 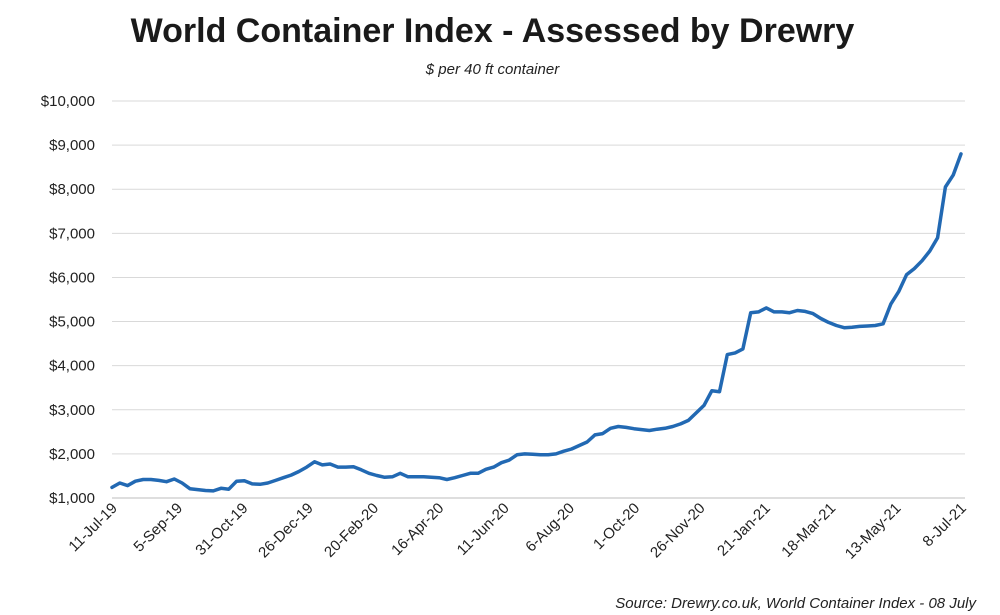 What do you see at coordinates (616, 526) in the screenshot?
I see `x-tick-label: 1-Oct-20` at bounding box center [616, 526].